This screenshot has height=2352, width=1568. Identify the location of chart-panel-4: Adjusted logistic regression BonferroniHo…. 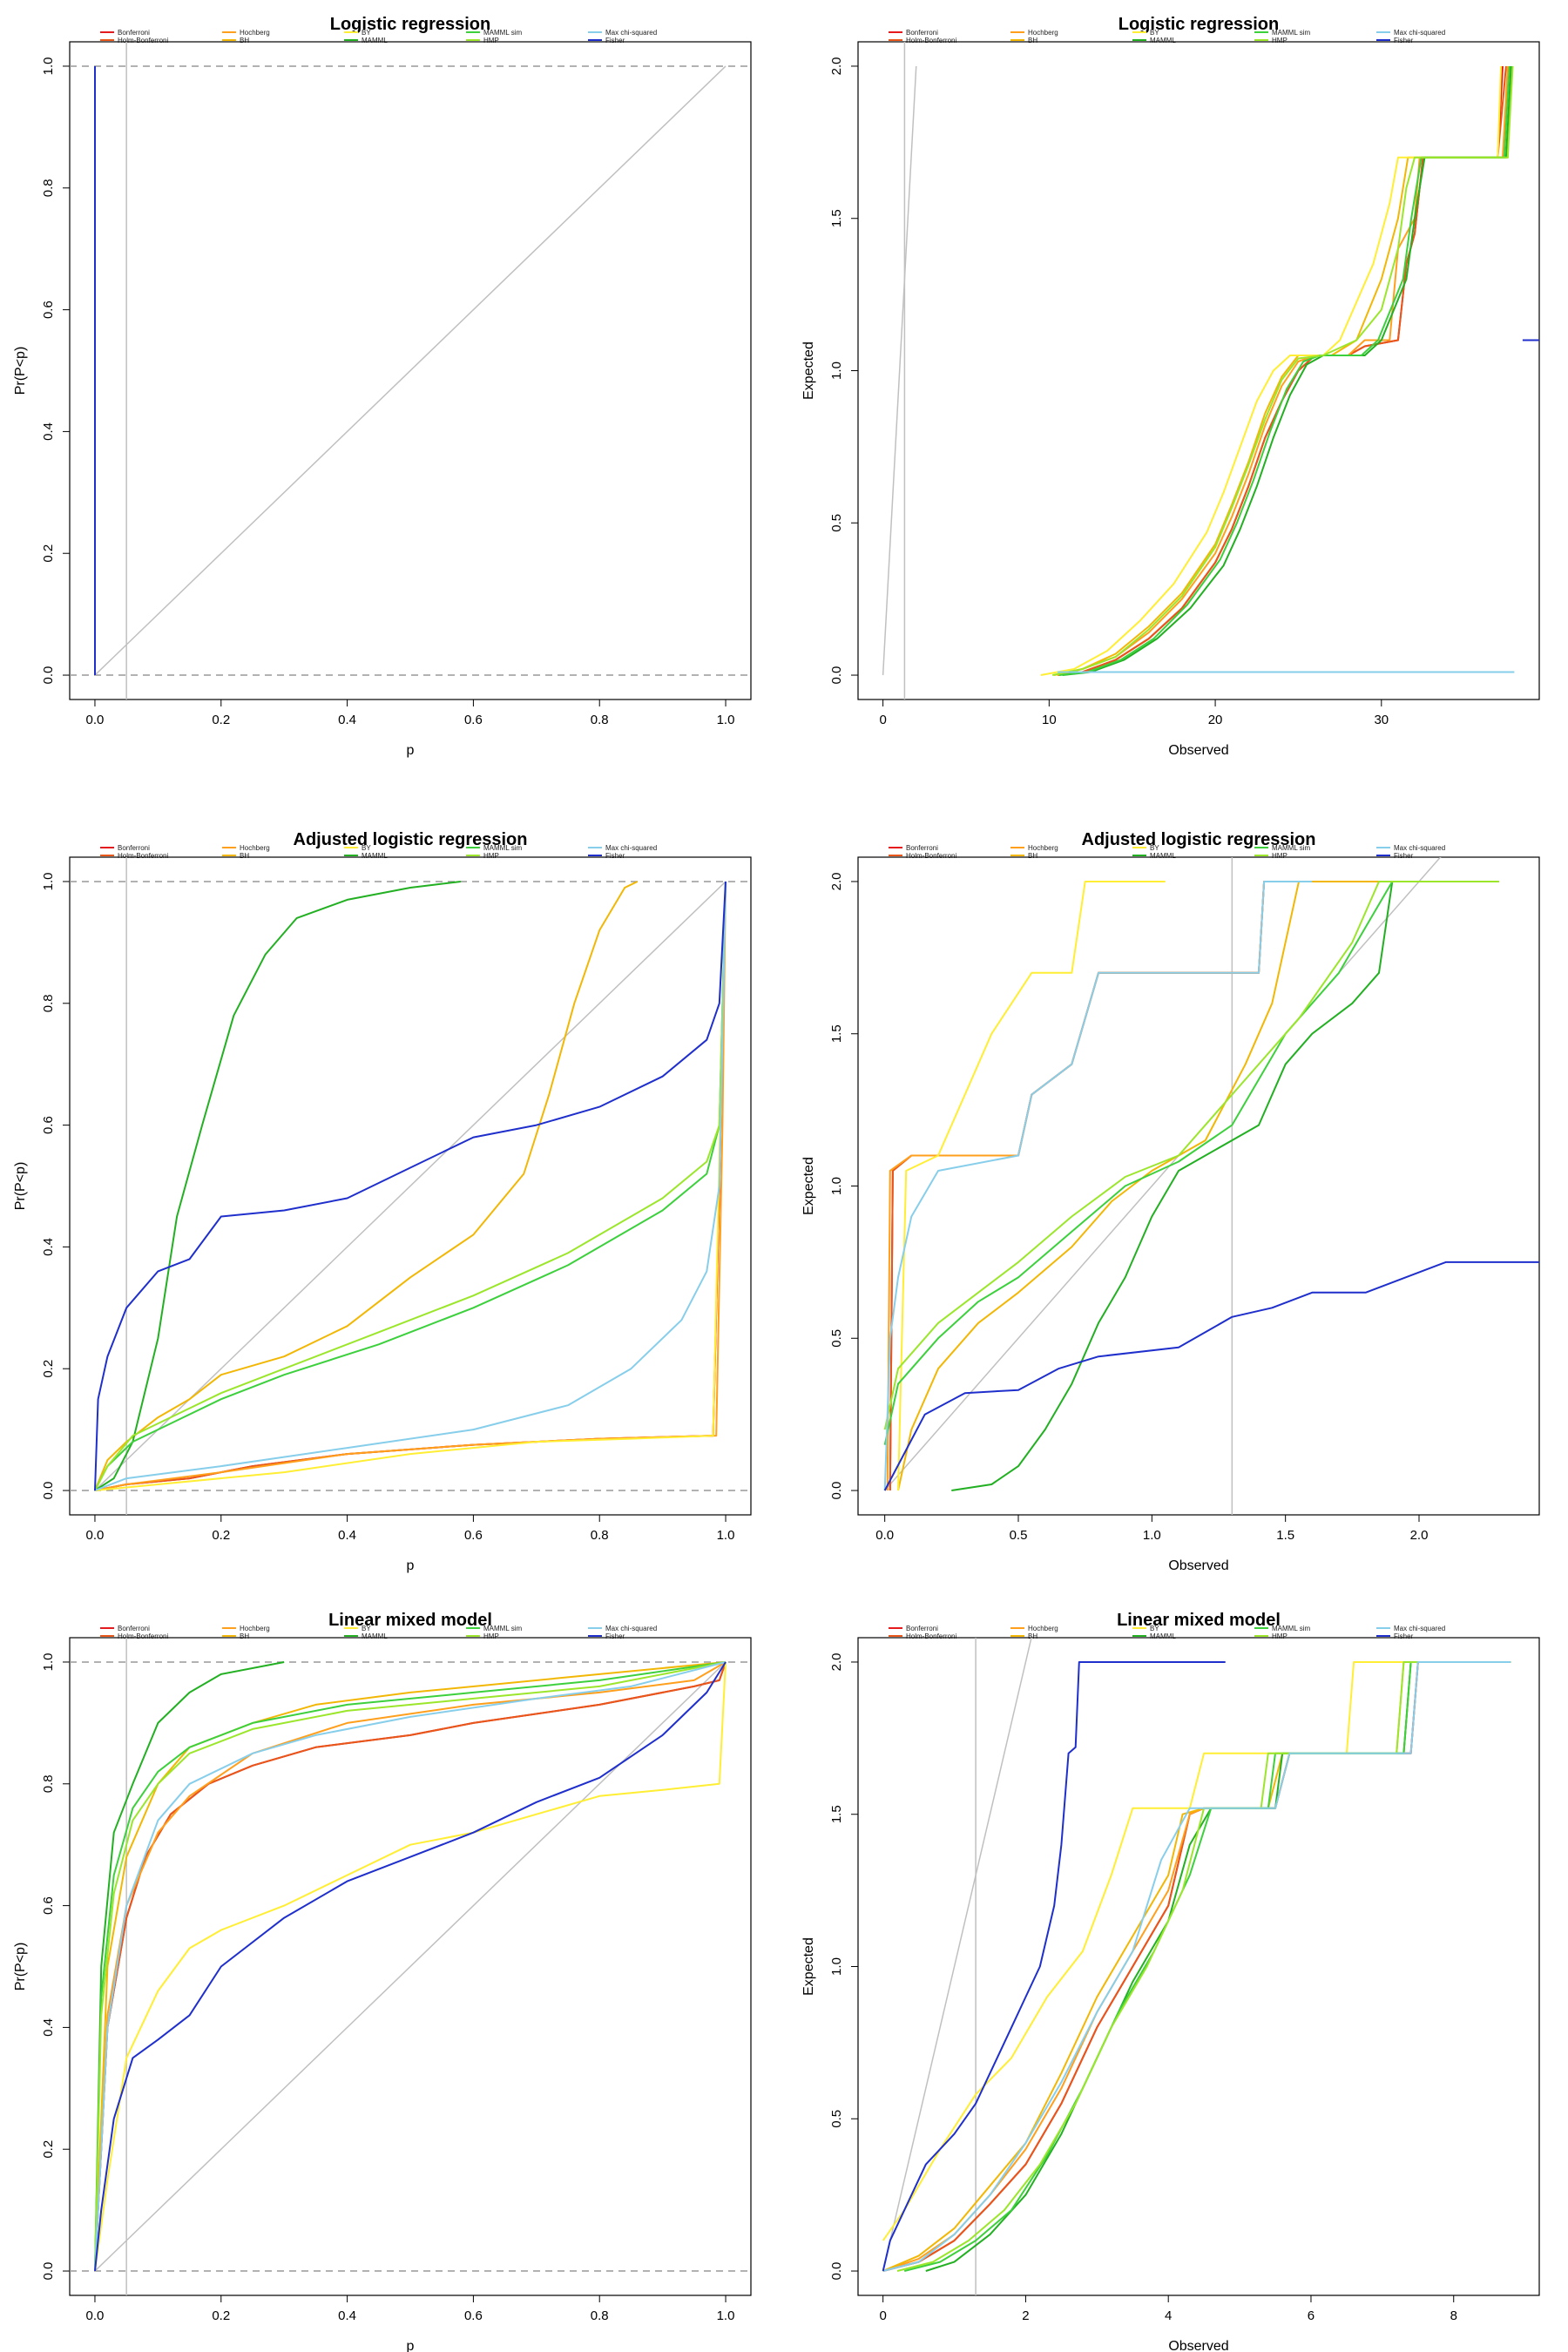
(1171, 1201).